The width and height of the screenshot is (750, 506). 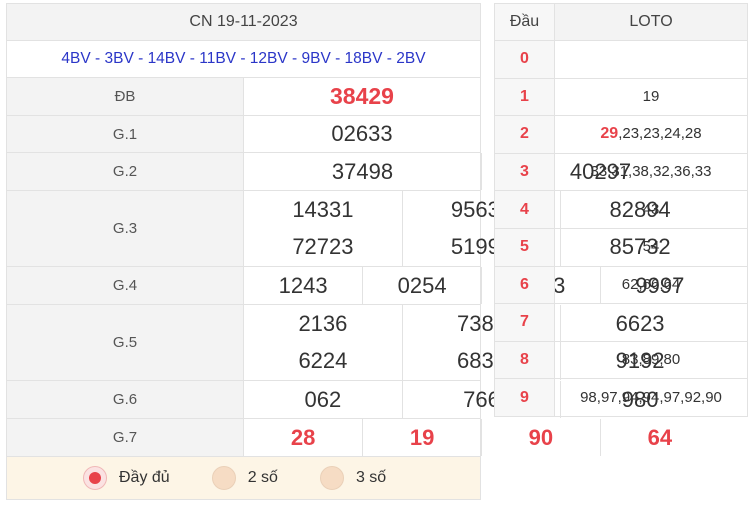 I want to click on loto-rest: 83,89,80, so click(x=651, y=360).